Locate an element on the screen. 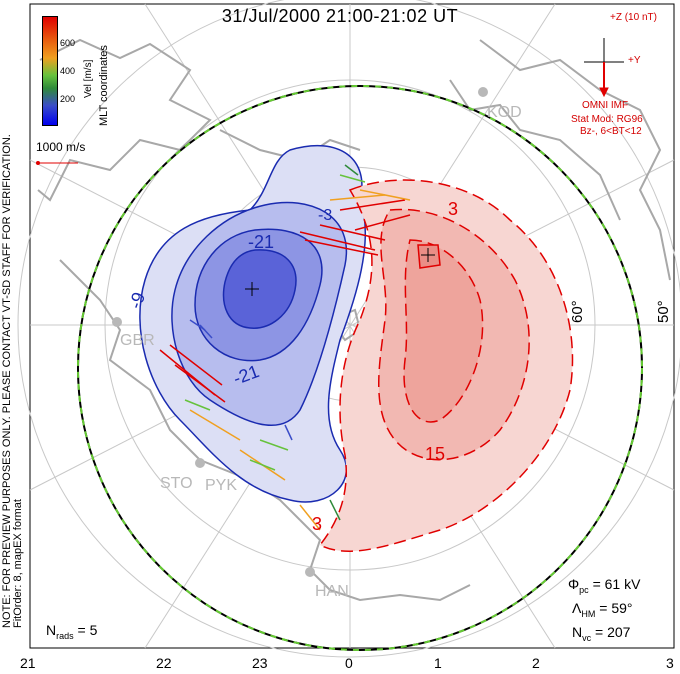 The image size is (680, 674). station-label: KOD is located at coordinates (504, 112).